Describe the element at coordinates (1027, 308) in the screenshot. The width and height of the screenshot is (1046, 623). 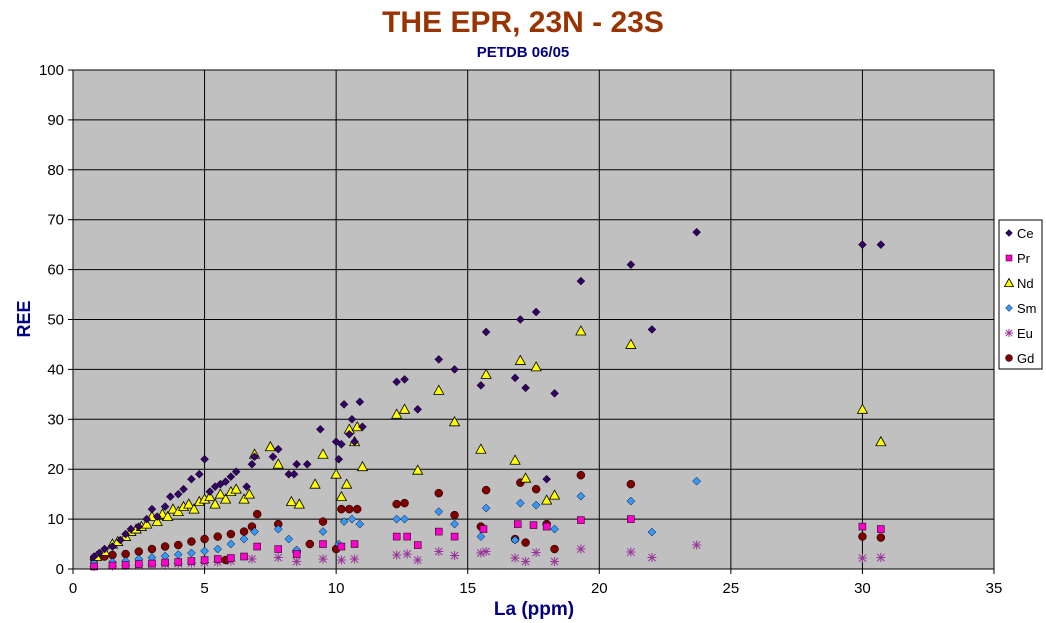
I see `legend-label-sm: Sm` at that location.